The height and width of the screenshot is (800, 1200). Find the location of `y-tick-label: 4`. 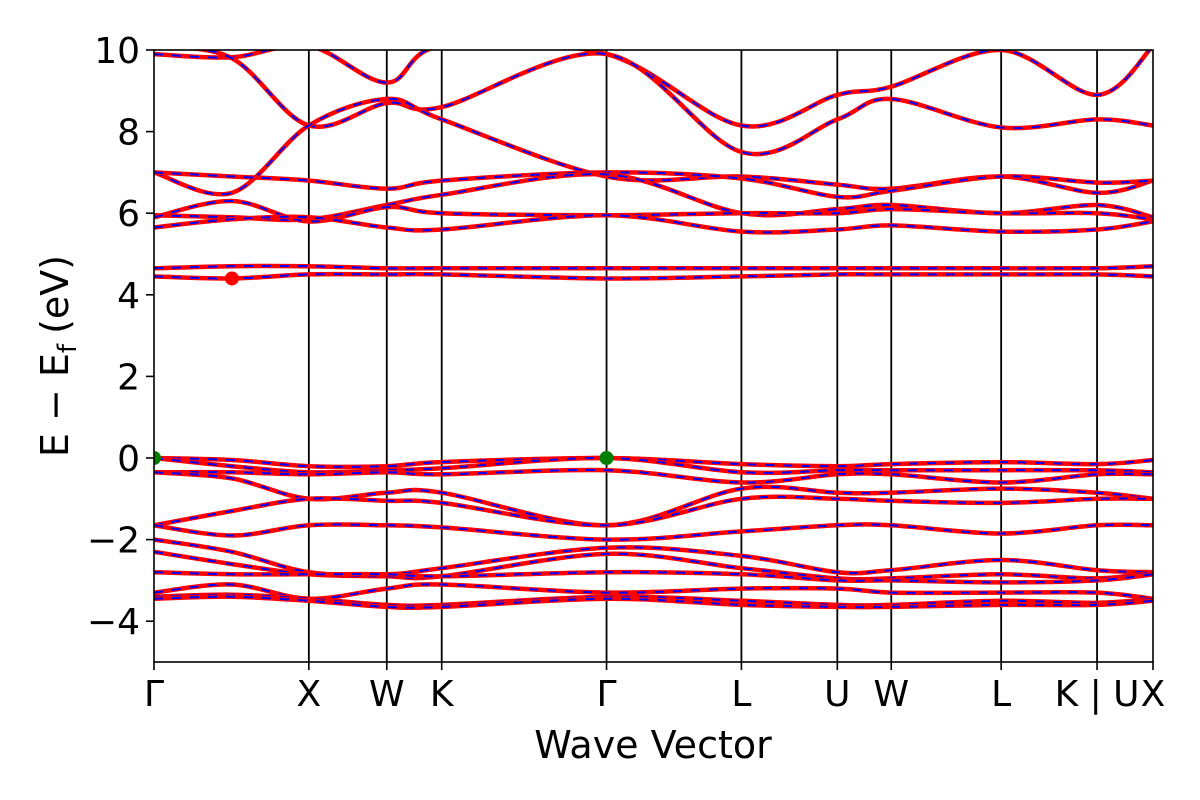

y-tick-label: 4 is located at coordinates (128, 296).